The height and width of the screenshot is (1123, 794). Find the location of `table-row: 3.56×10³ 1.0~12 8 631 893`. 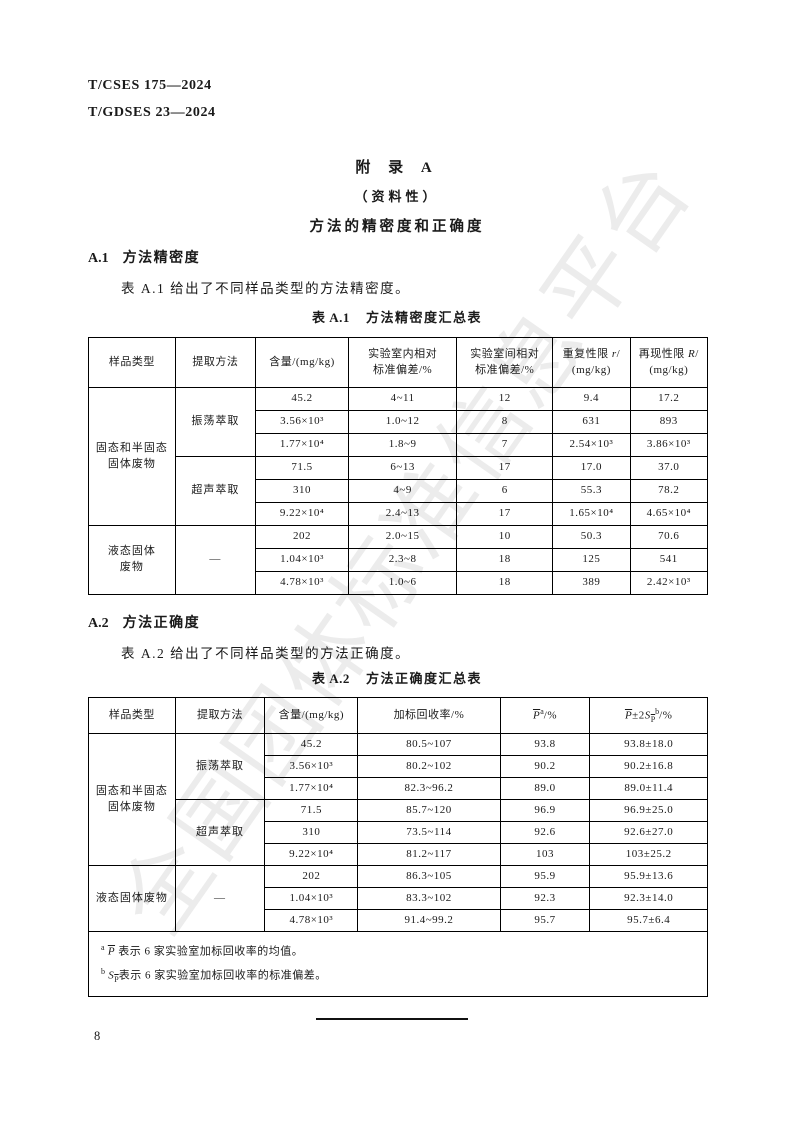

table-row: 3.56×10³ 1.0~12 8 631 893 is located at coordinates (399, 422).